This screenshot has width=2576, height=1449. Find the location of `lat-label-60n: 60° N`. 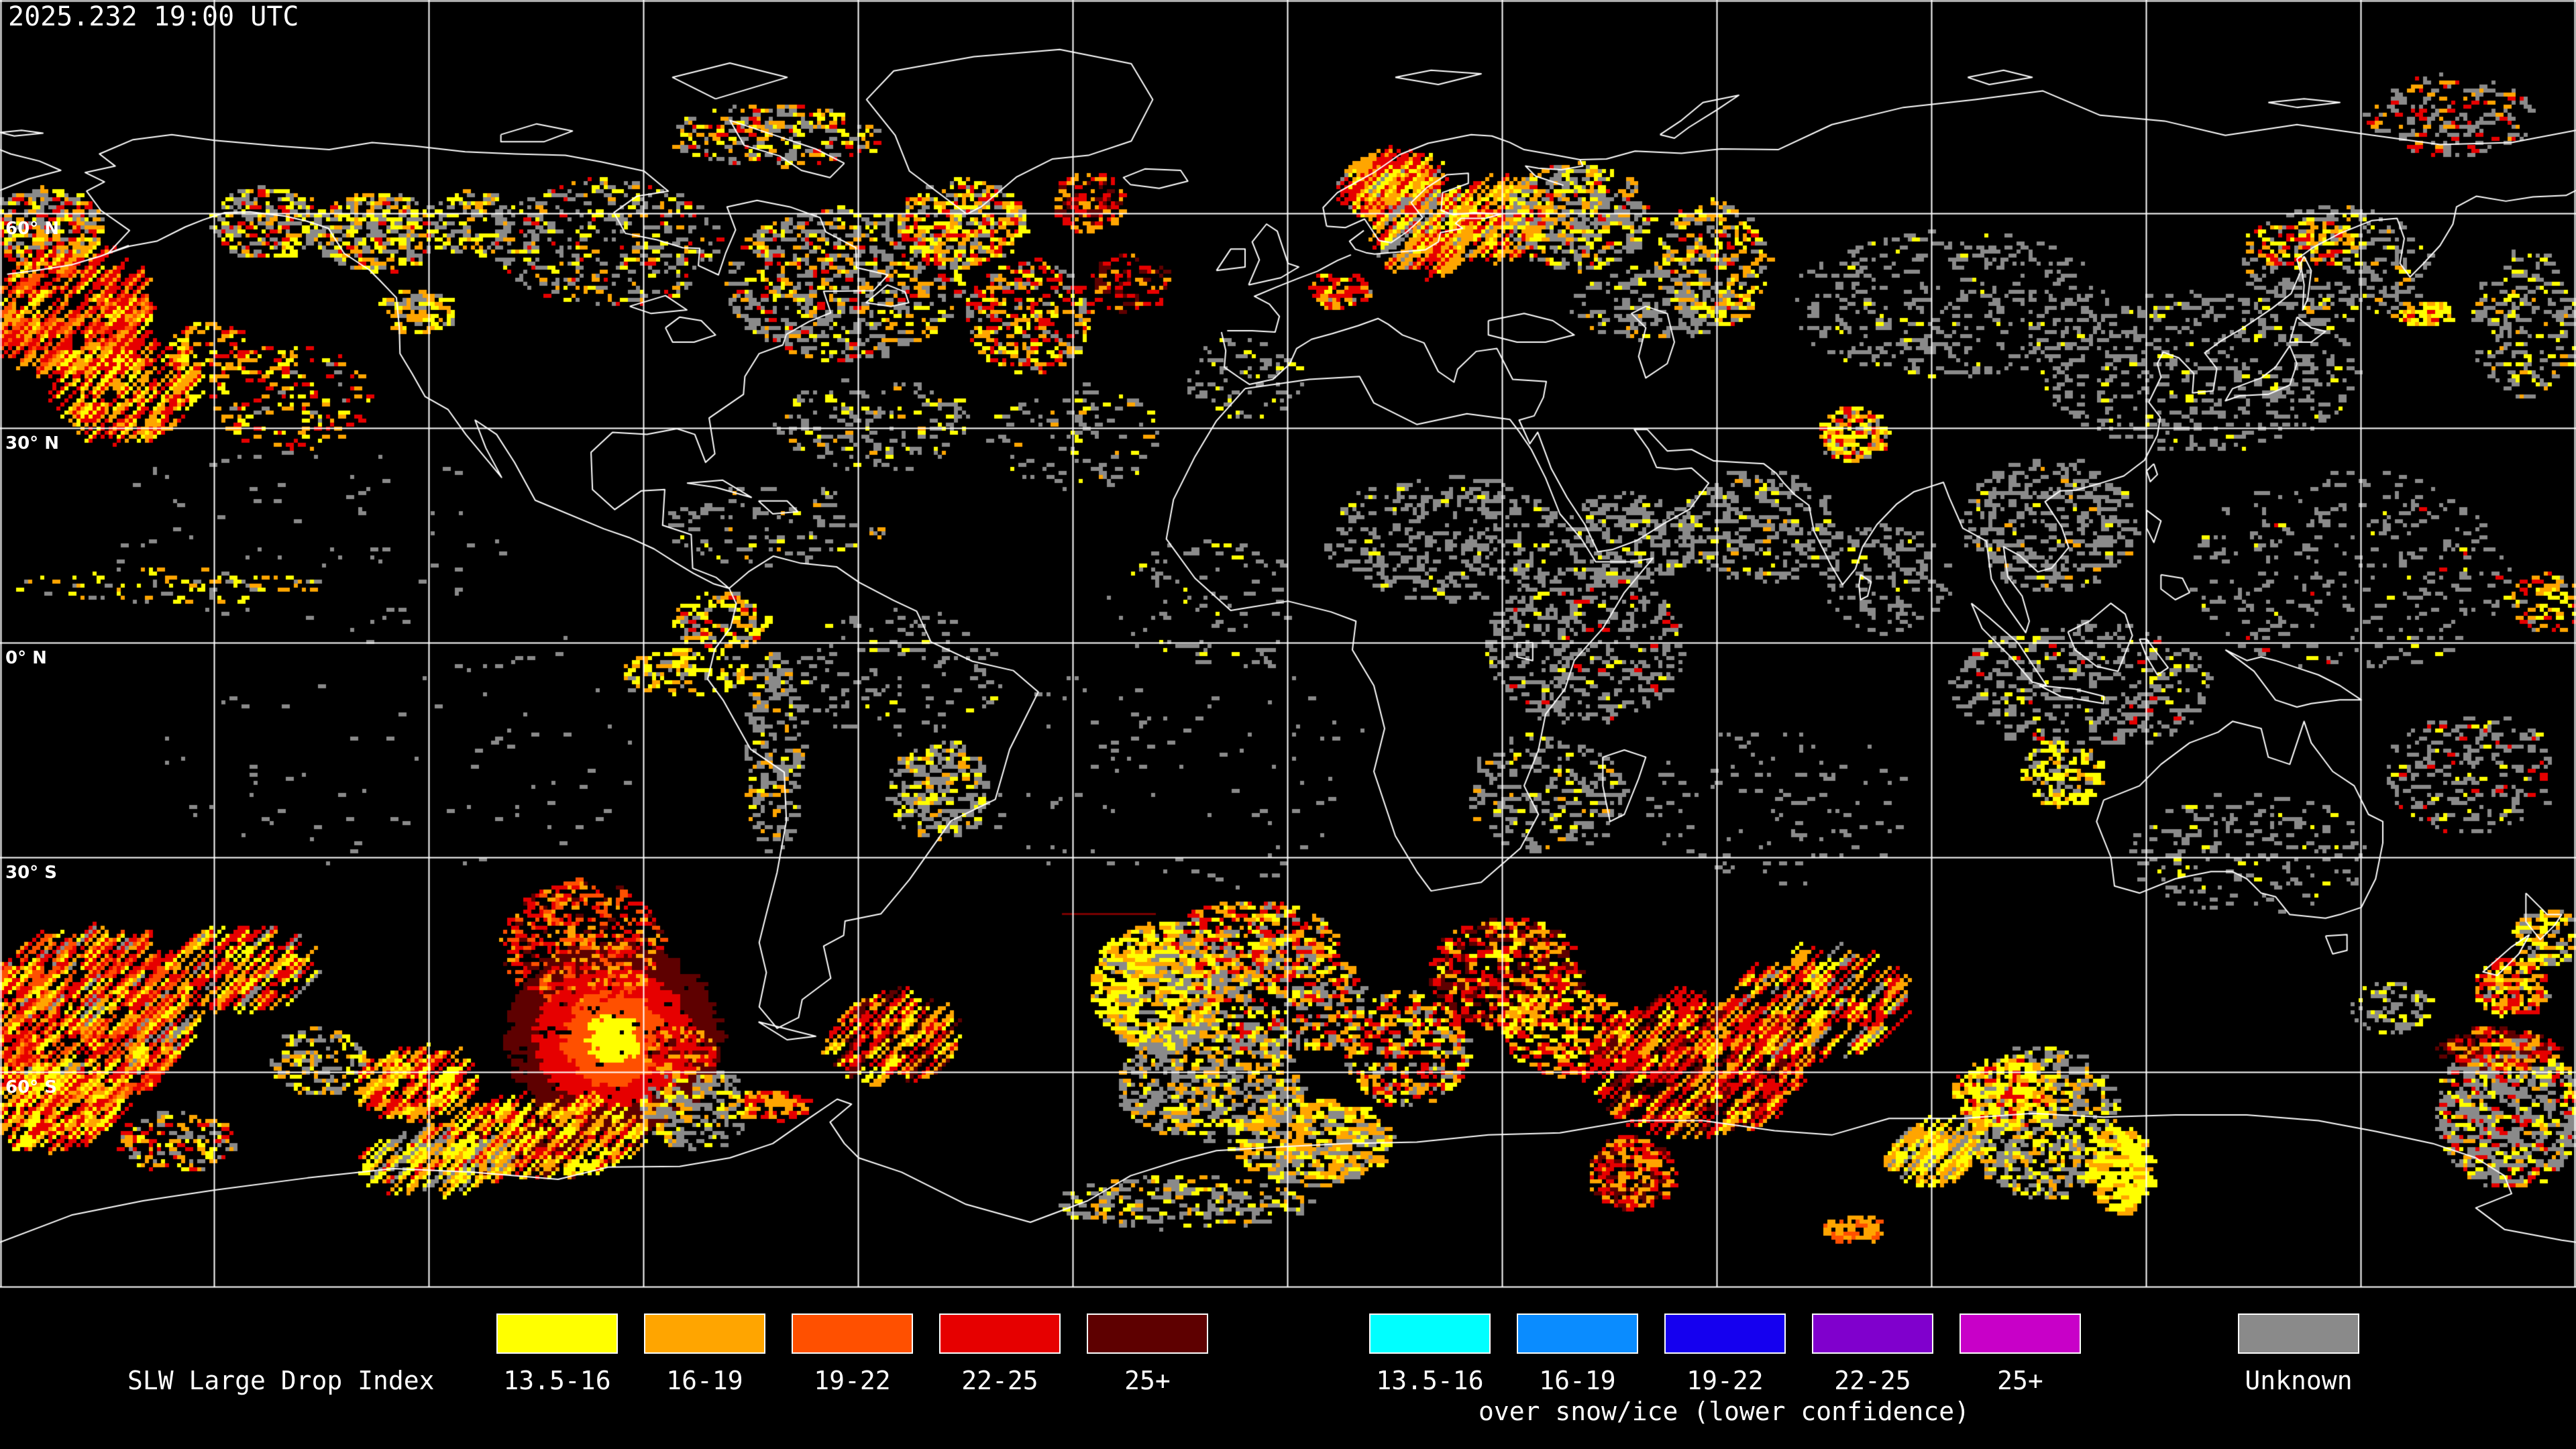

lat-label-60n: 60° N is located at coordinates (32, 229).